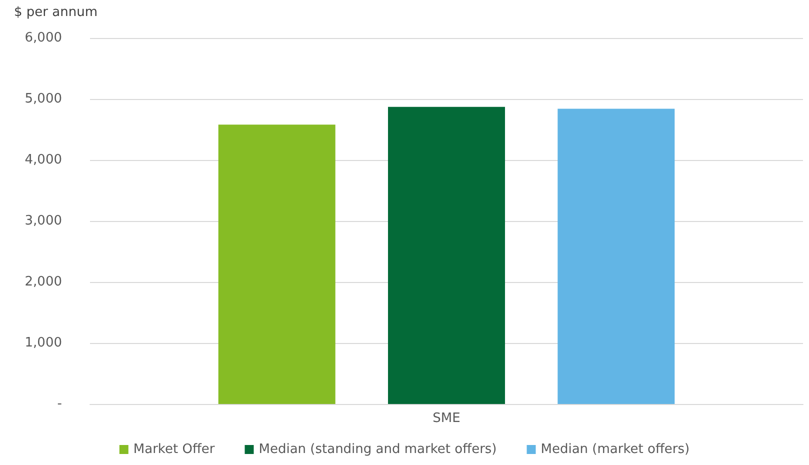 Image resolution: width=809 pixels, height=465 pixels. What do you see at coordinates (174, 449) in the screenshot?
I see `legend-label: Market Offer` at bounding box center [174, 449].